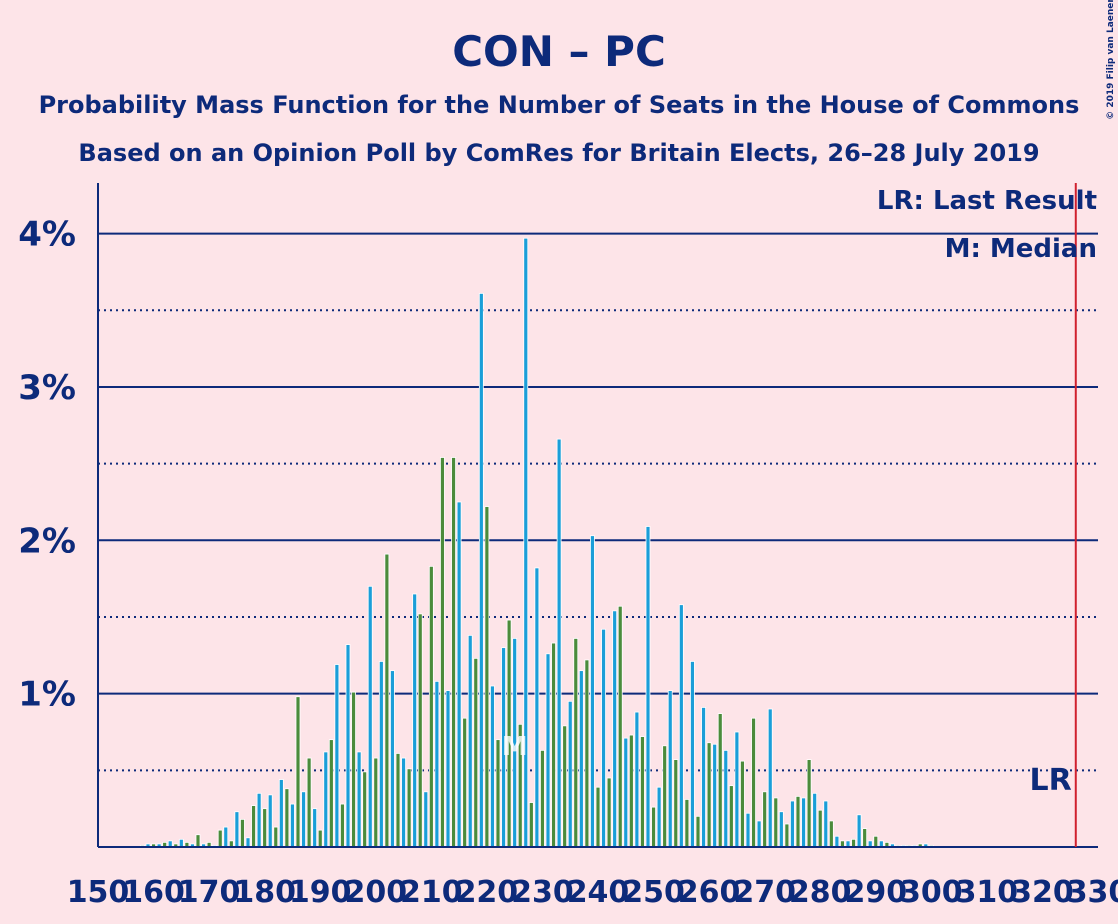 The image size is (1118, 924). Describe the element at coordinates (47, 235) in the screenshot. I see `y-tick-label: 4%` at that location.